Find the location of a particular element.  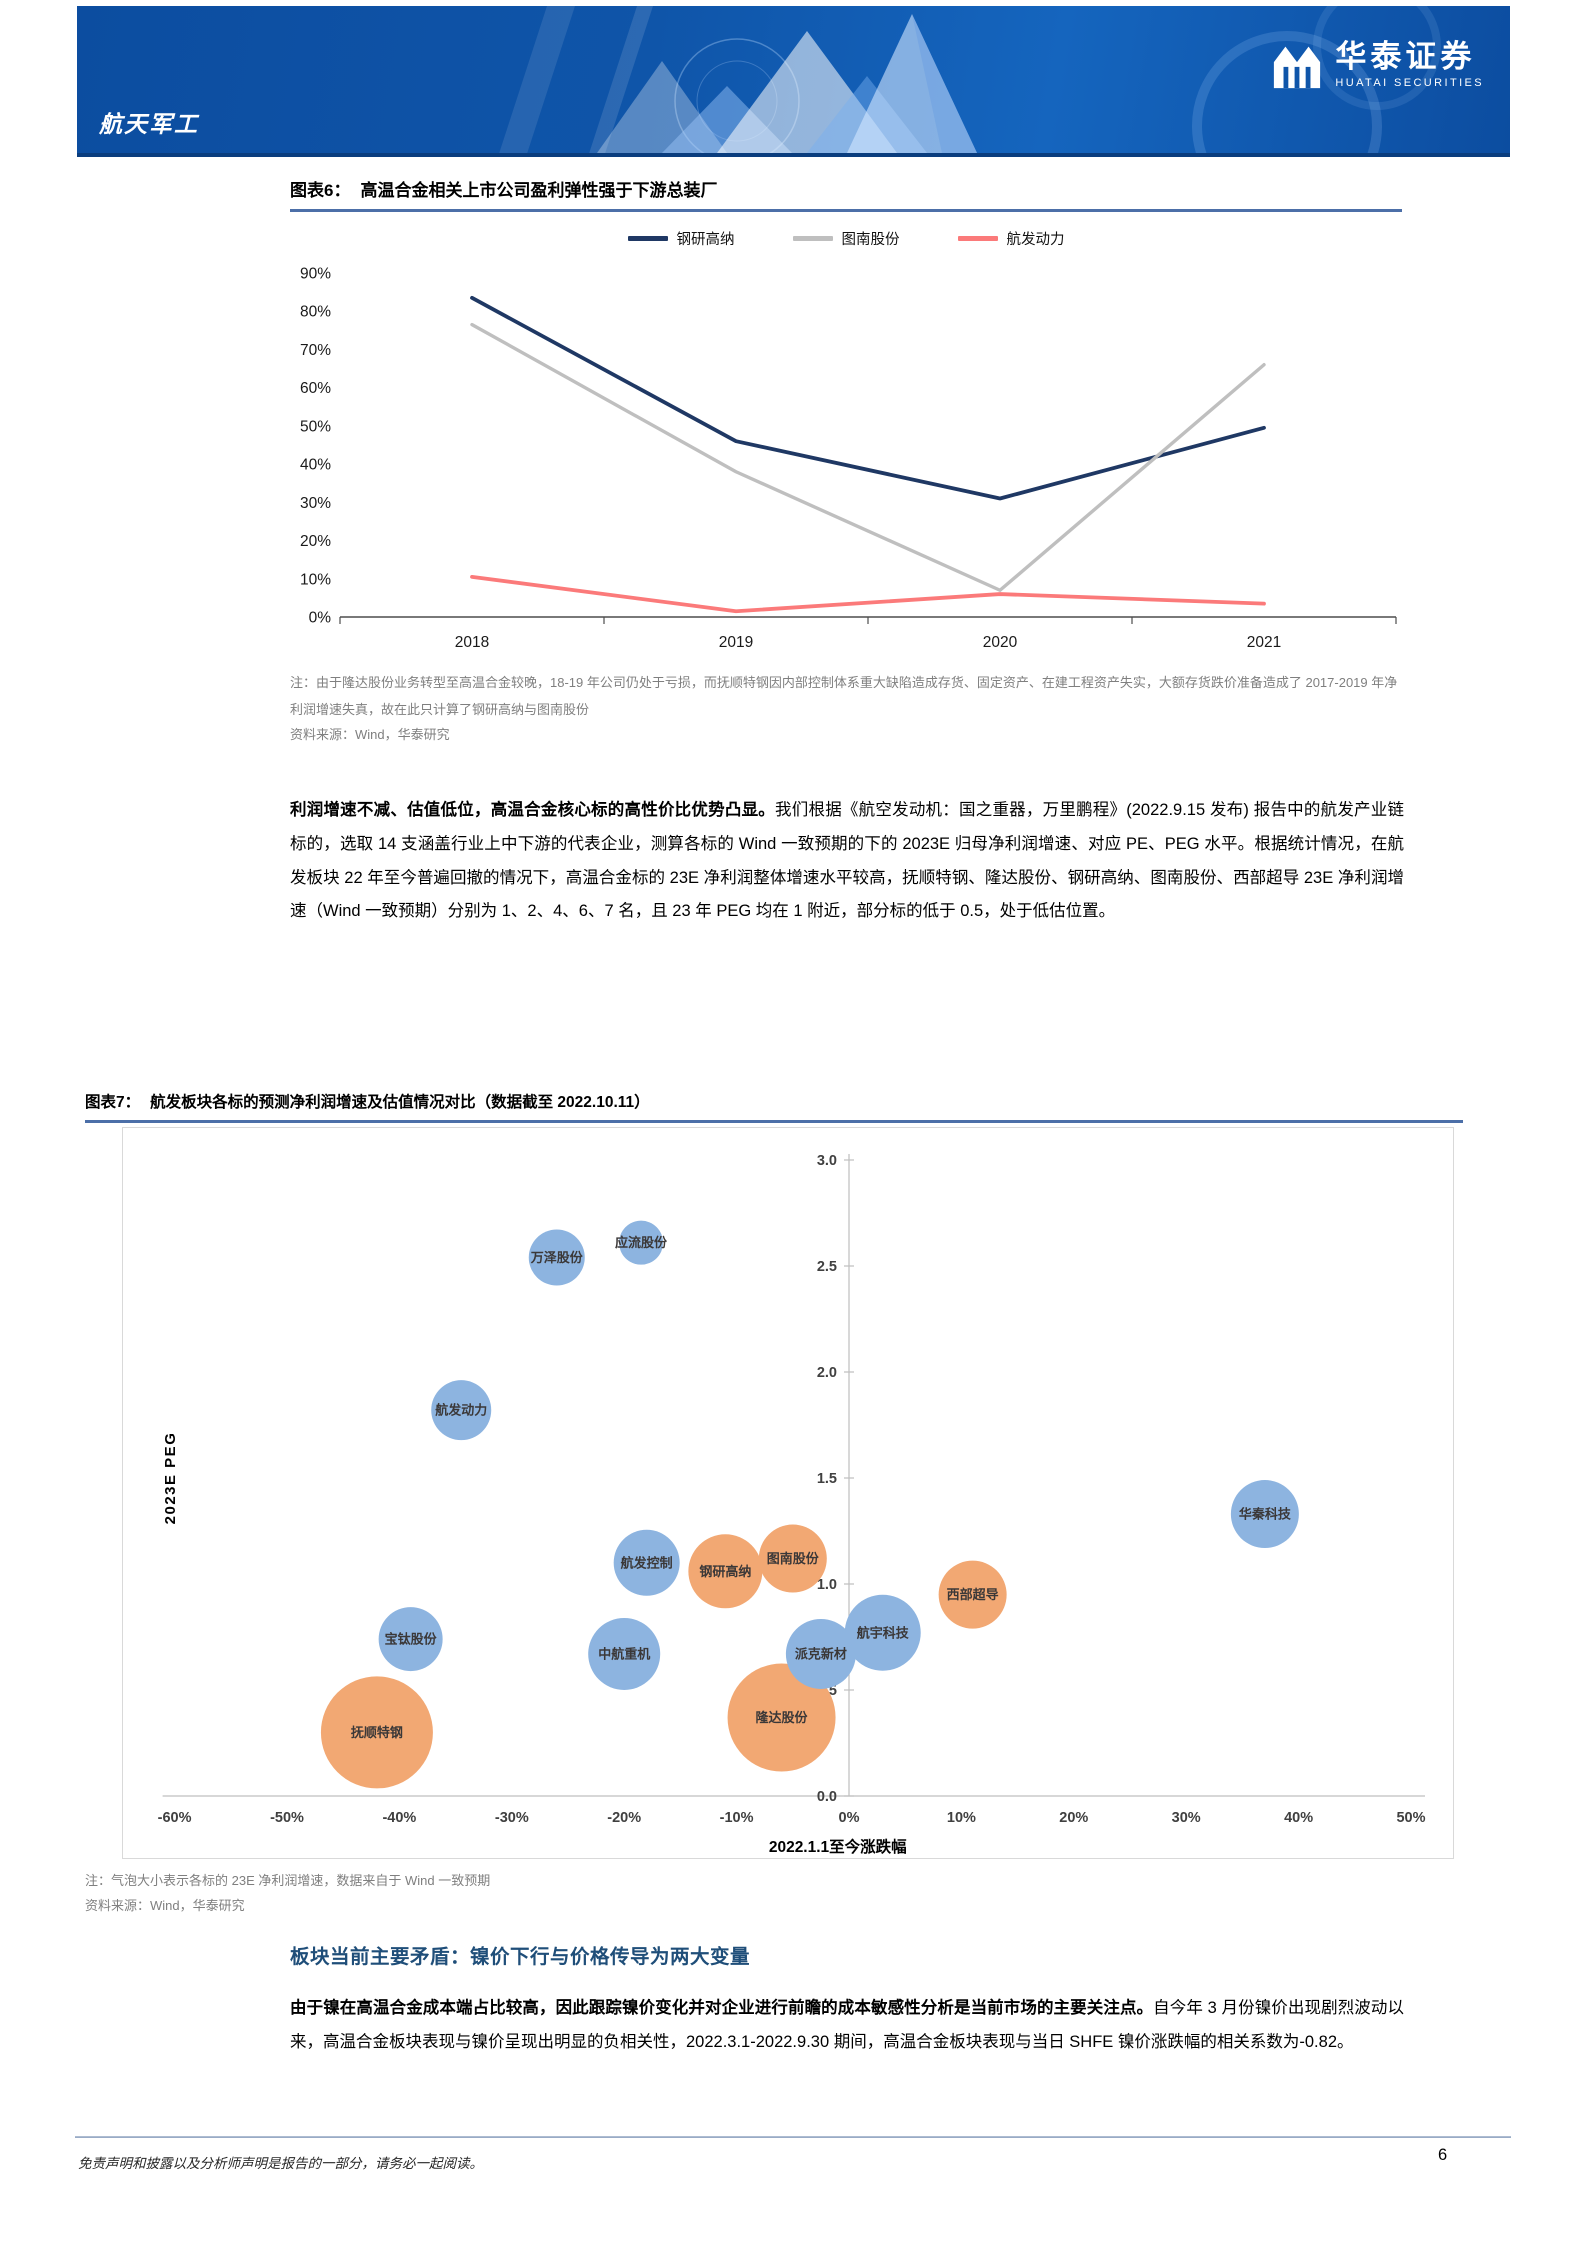

fig6-y-tick-label: 80% is located at coordinates (315, 312).